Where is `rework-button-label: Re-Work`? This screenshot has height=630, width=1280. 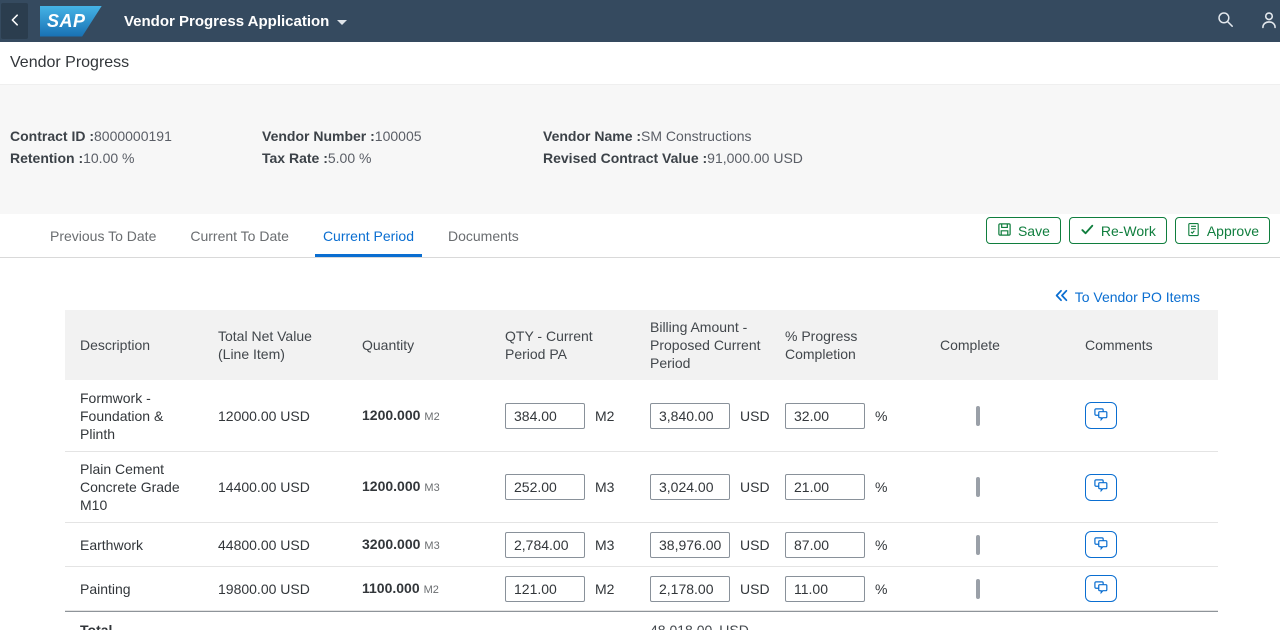
rework-button-label: Re-Work is located at coordinates (1128, 230).